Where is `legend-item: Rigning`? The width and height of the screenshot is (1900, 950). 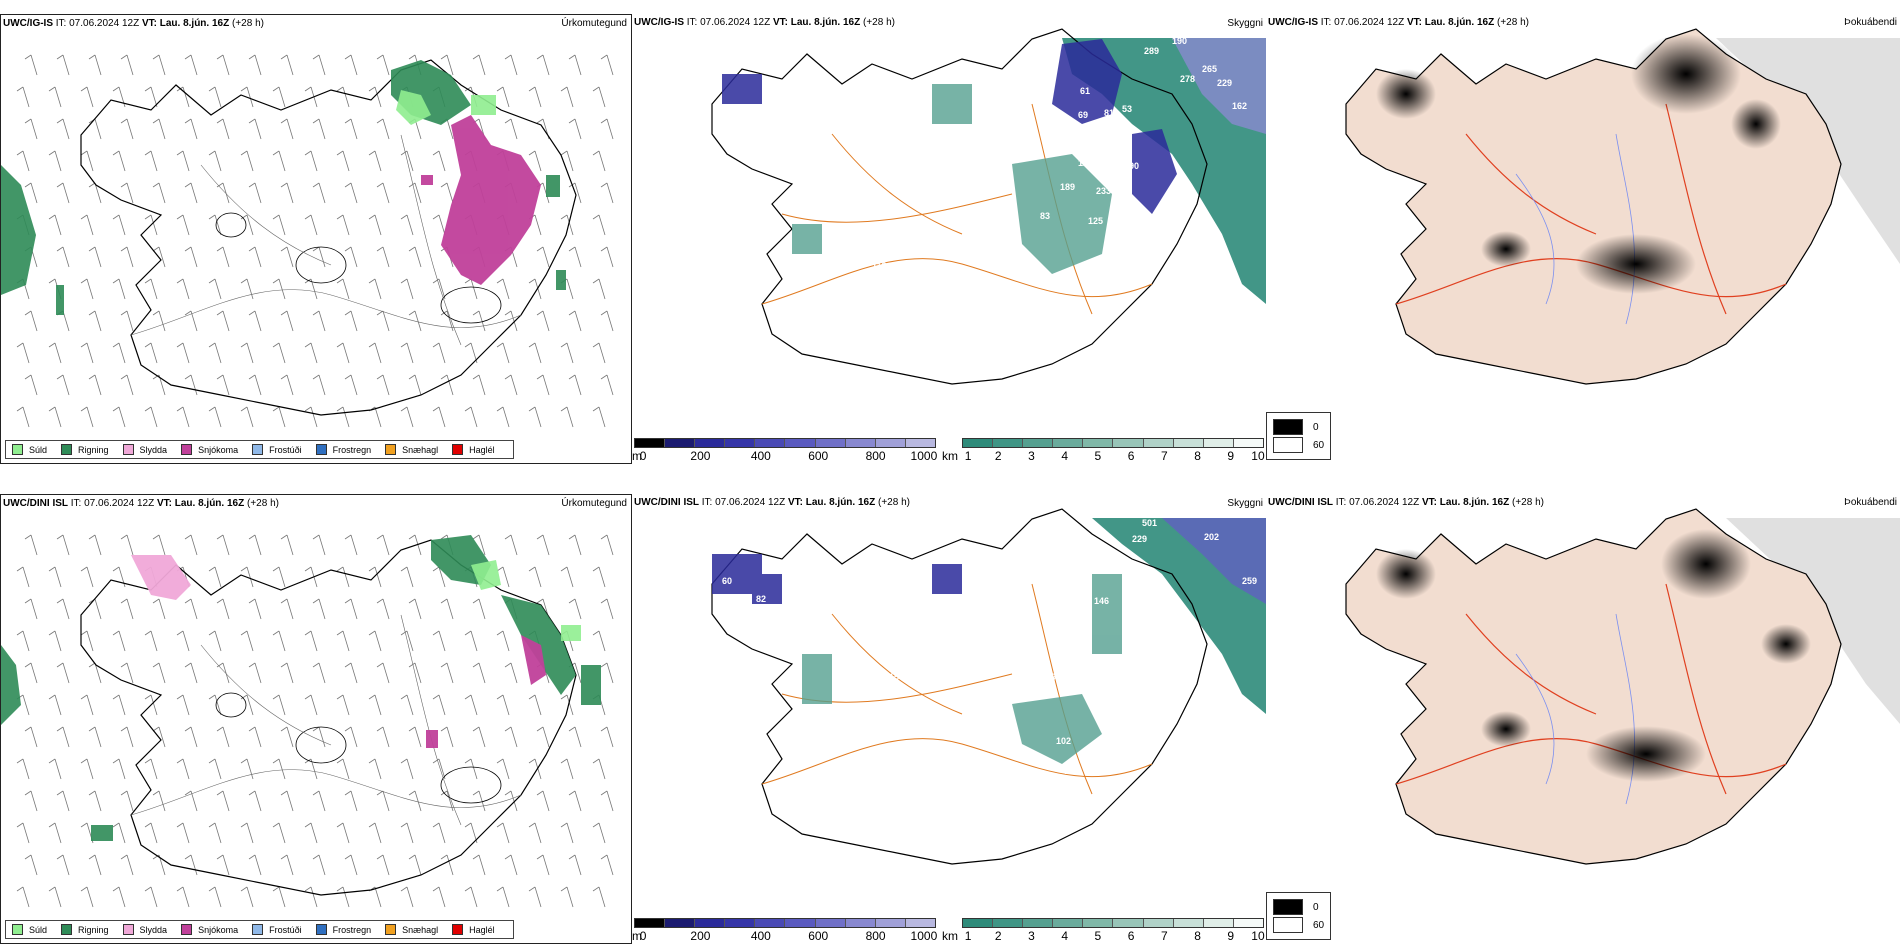 legend-item: Rigning is located at coordinates (85, 449).